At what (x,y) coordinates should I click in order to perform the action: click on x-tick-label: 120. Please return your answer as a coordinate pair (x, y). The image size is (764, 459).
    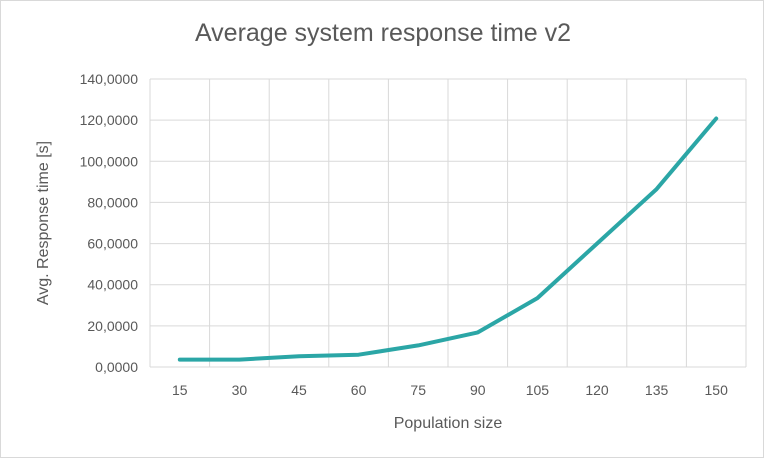
    Looking at the image, I should click on (597, 390).